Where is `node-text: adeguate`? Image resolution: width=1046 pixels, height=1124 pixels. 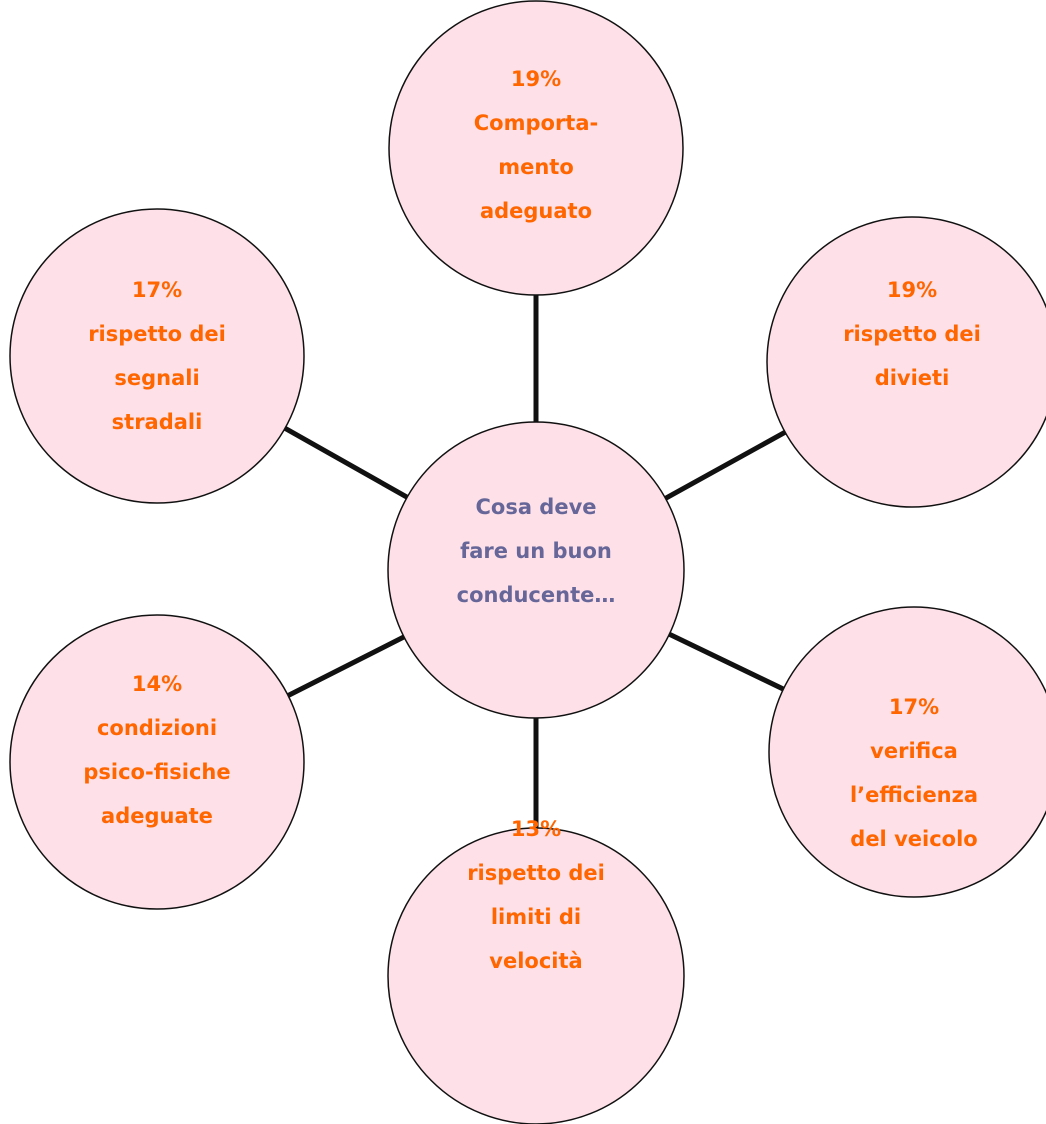 node-text: adeguate is located at coordinates (157, 816).